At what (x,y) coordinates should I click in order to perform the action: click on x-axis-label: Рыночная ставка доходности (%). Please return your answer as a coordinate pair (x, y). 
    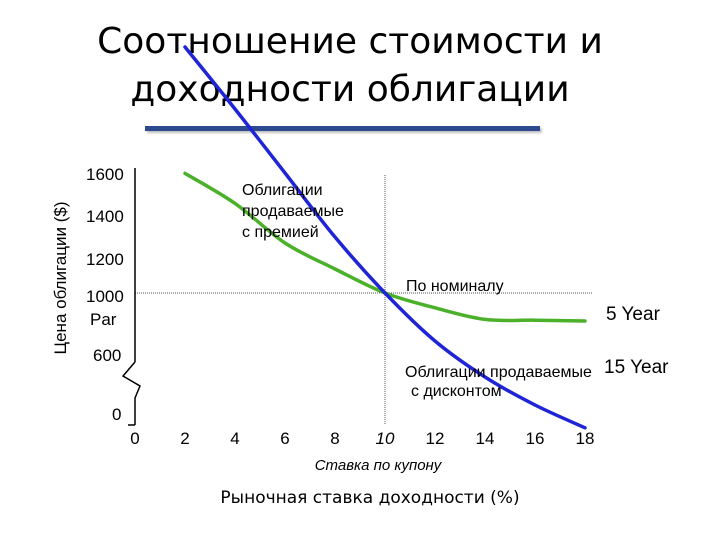
    Looking at the image, I should click on (369, 498).